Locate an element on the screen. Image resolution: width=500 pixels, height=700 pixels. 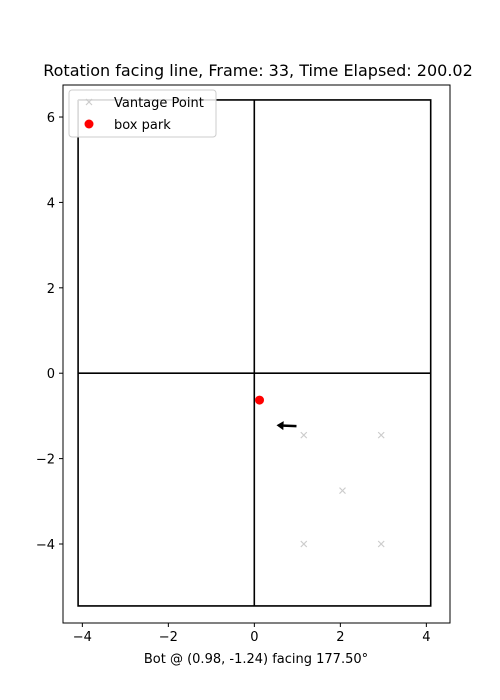
y-tick-label: 0 is located at coordinates (51, 374).